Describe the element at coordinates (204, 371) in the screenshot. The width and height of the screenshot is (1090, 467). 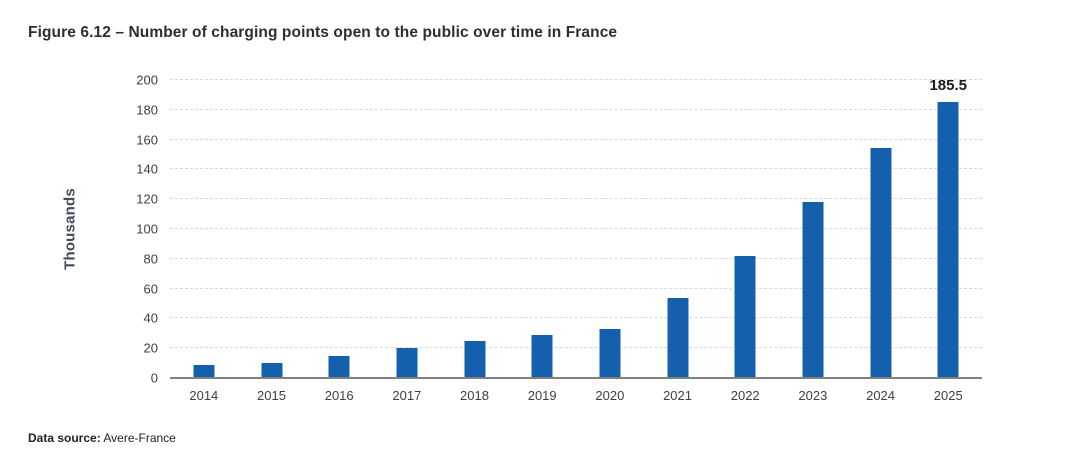
I see `bar-2014` at that location.